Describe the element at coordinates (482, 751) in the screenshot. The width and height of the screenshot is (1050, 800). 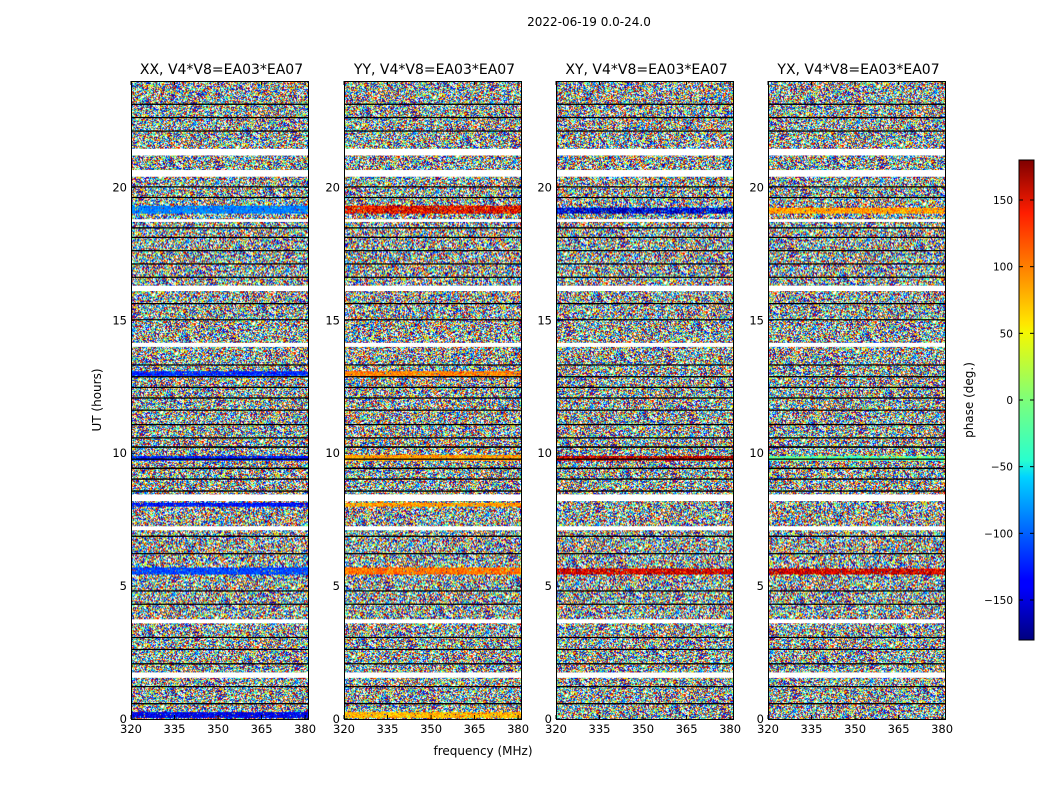
I see `x-axis-label: frequency (MHz)` at that location.